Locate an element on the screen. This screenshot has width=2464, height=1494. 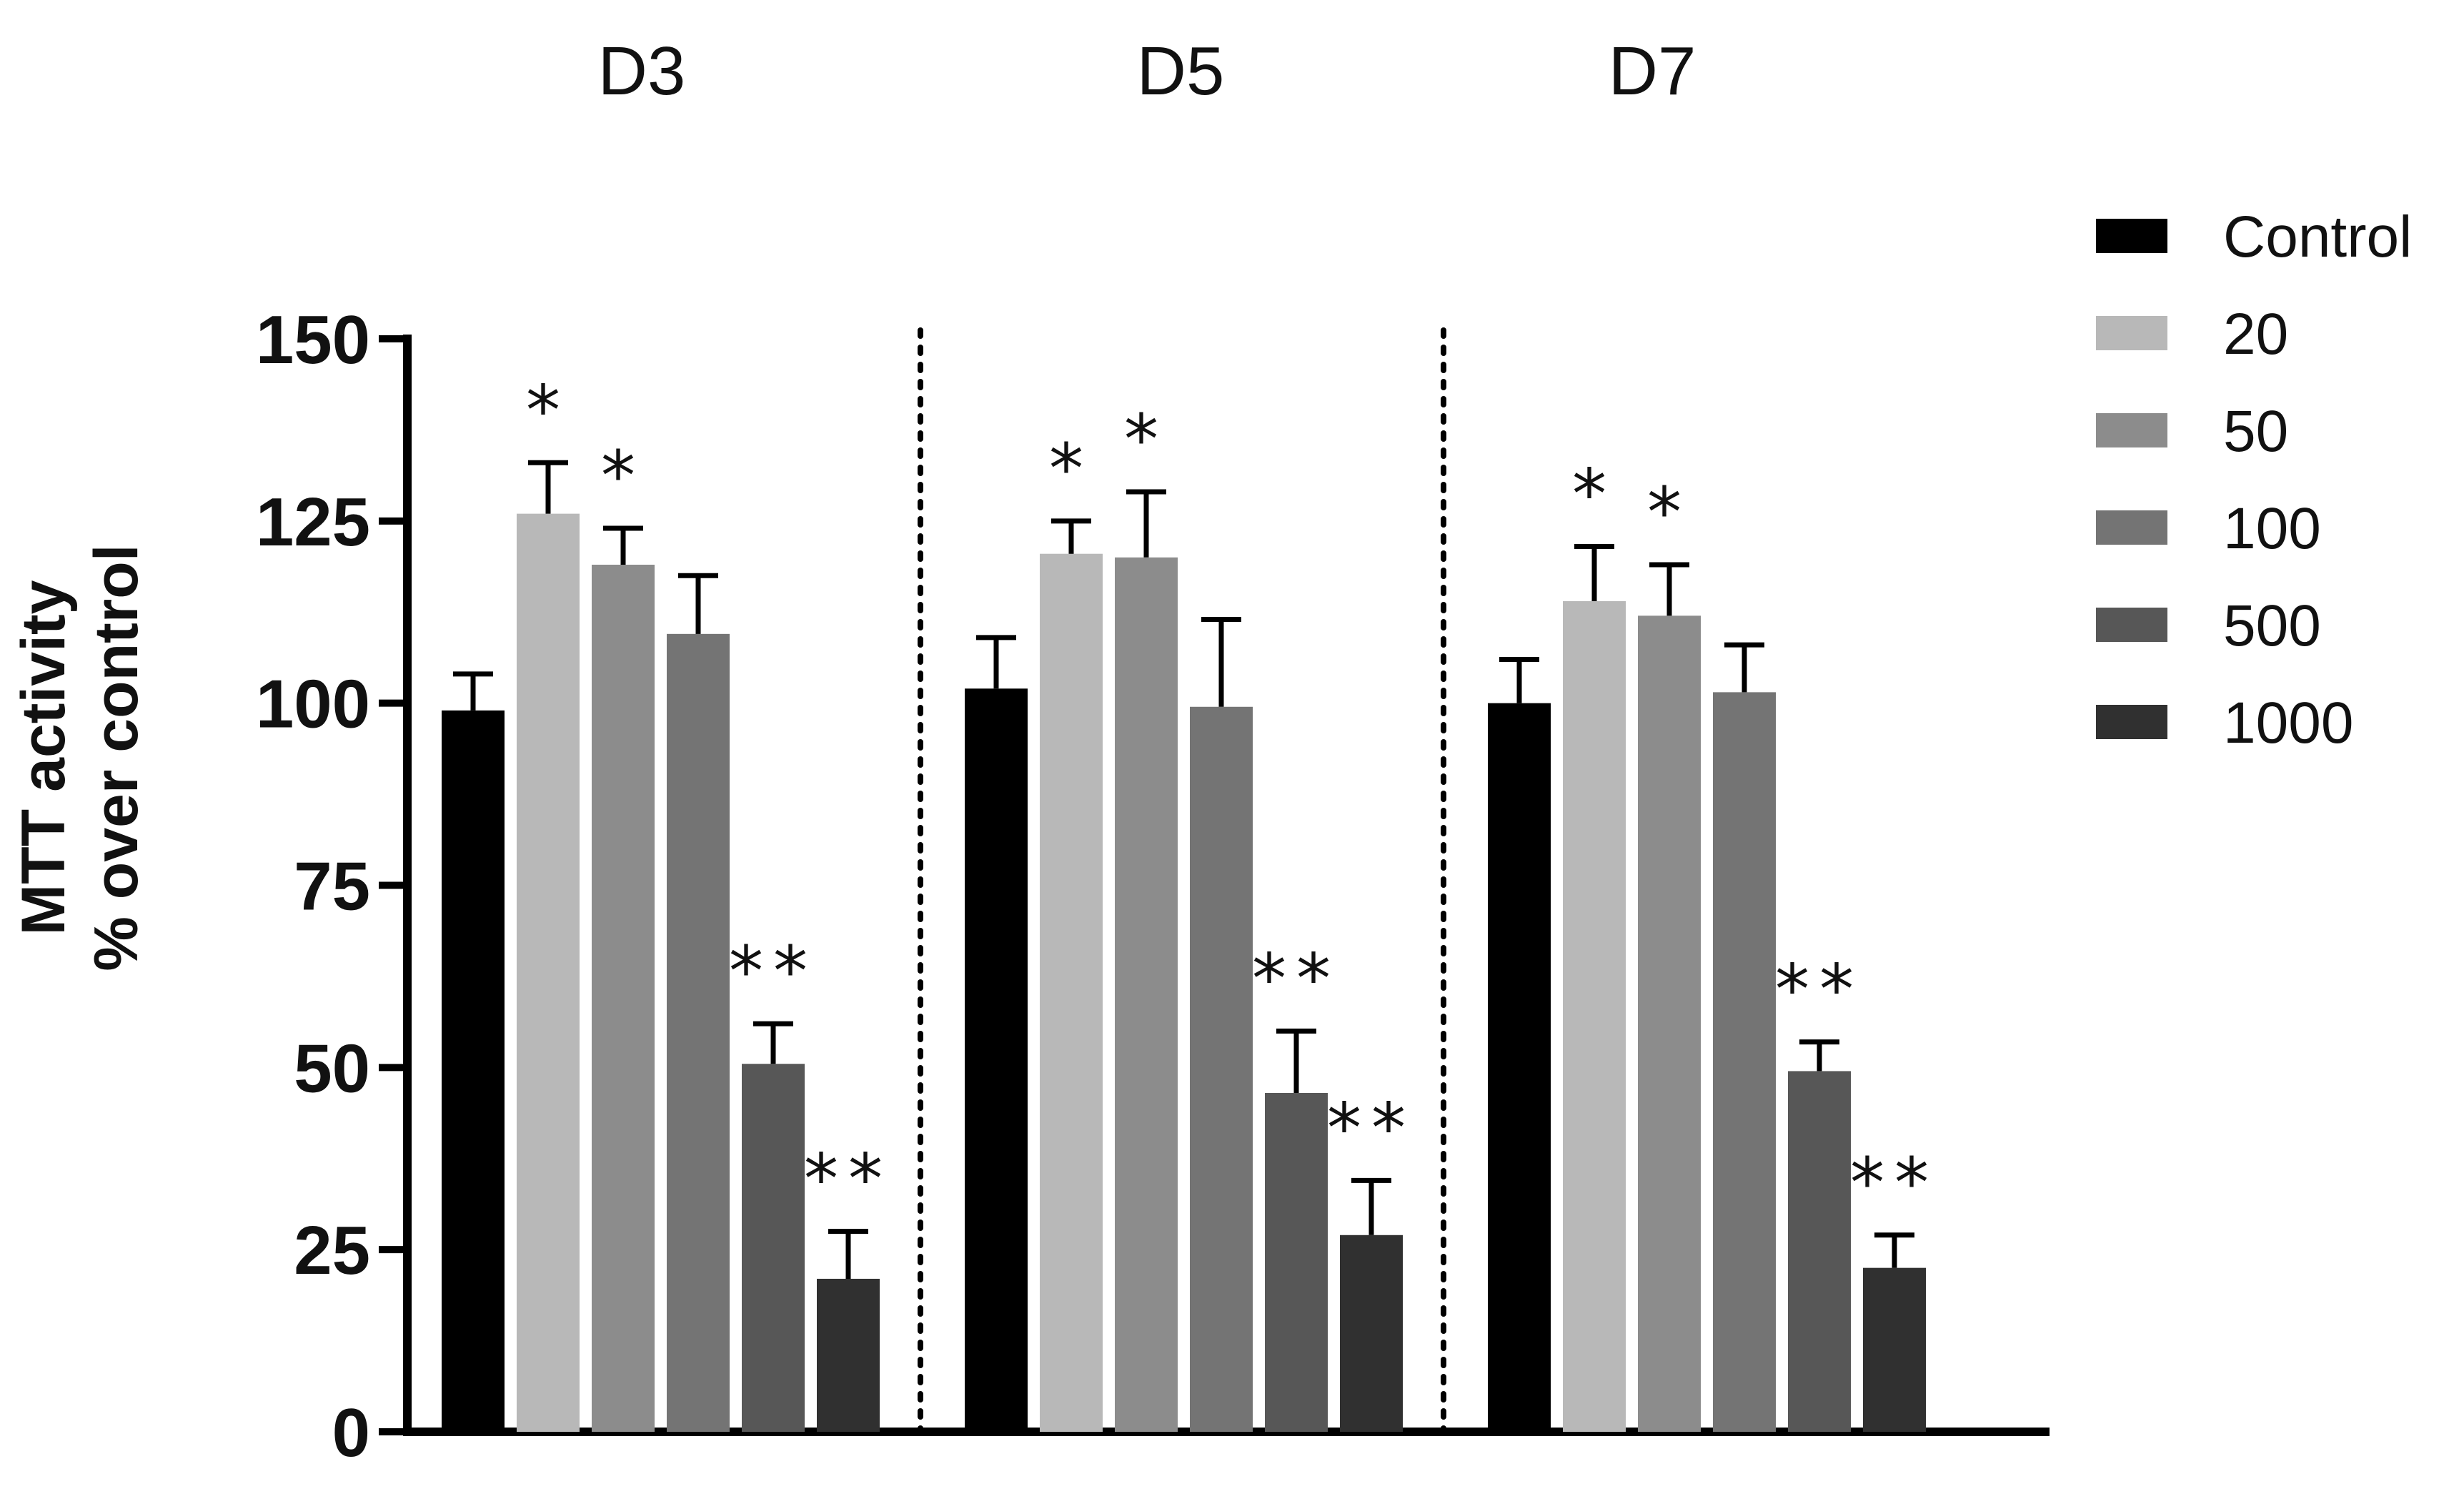
legend-label: 20 is located at coordinates (2255, 335).